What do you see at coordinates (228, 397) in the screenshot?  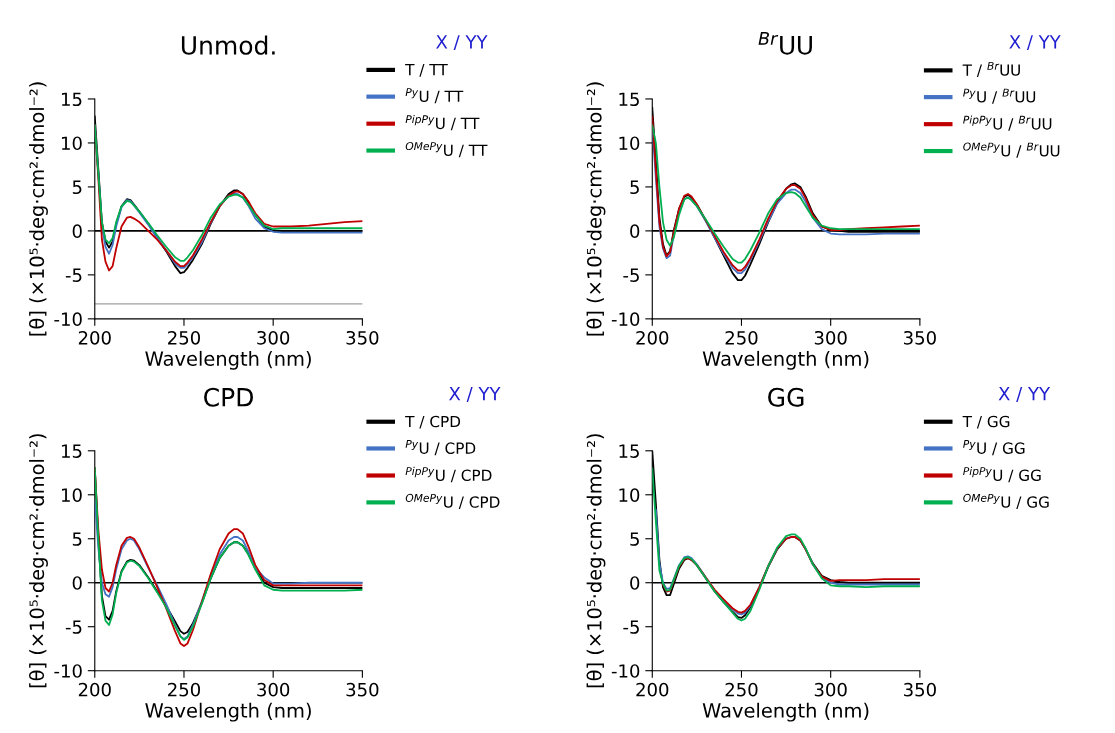 I see `chart-title: CPD` at bounding box center [228, 397].